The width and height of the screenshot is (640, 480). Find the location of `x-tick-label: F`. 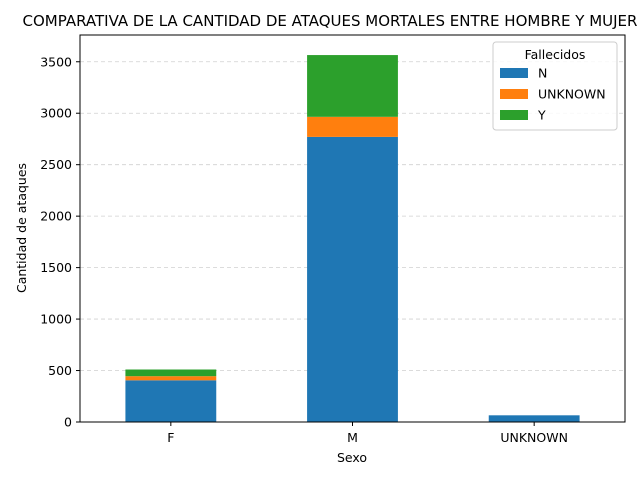

x-tick-label: F is located at coordinates (170, 437).